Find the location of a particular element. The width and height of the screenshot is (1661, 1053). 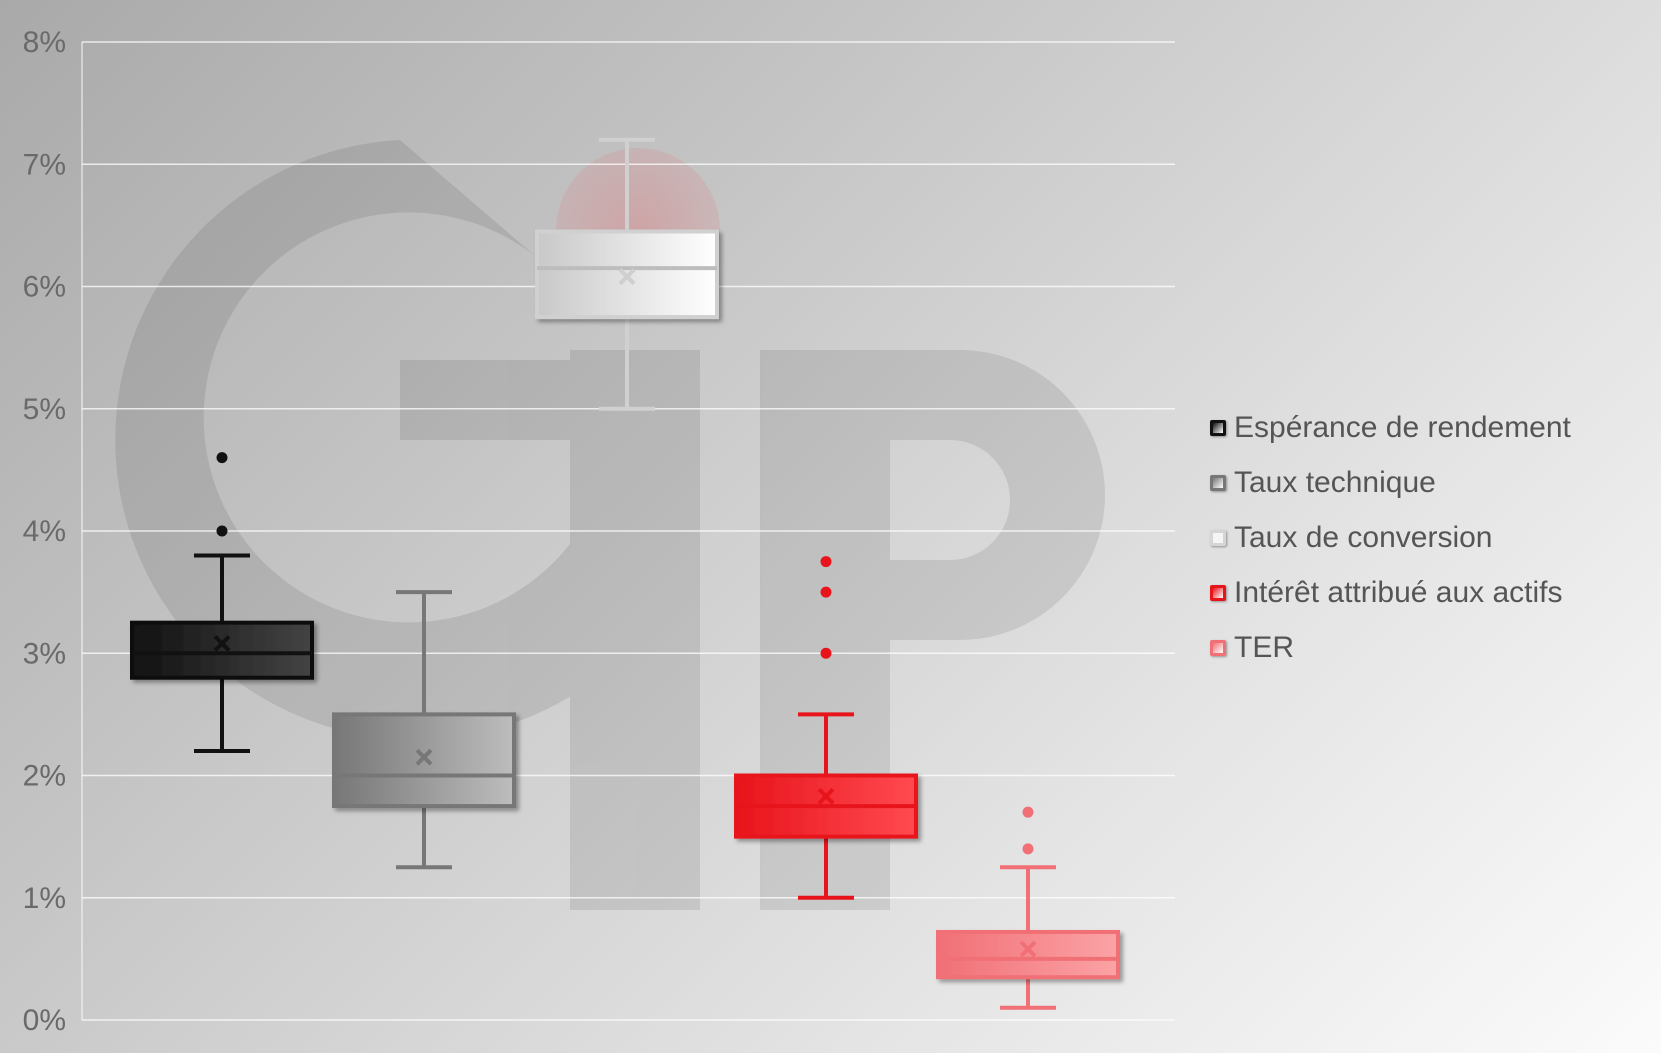

legend-label: Taux de conversion is located at coordinates (1363, 537).